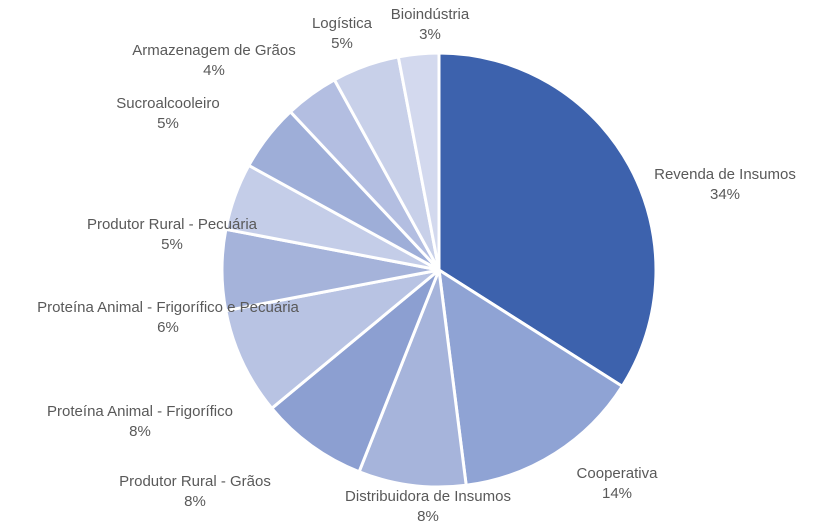 This screenshot has height=522, width=830. What do you see at coordinates (168, 307) in the screenshot?
I see `slice-label: Proteína Animal - Frigorífico e Pecuária` at bounding box center [168, 307].